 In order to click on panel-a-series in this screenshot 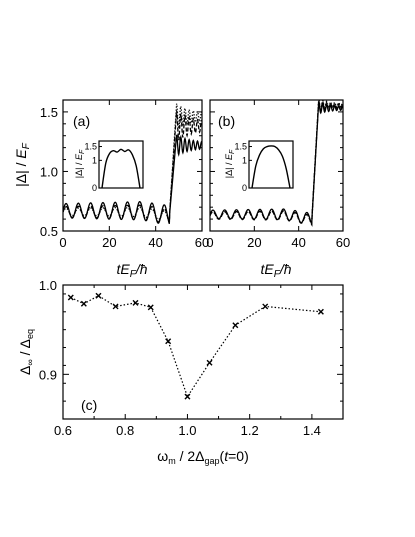, I will do `click(132, 164)`.